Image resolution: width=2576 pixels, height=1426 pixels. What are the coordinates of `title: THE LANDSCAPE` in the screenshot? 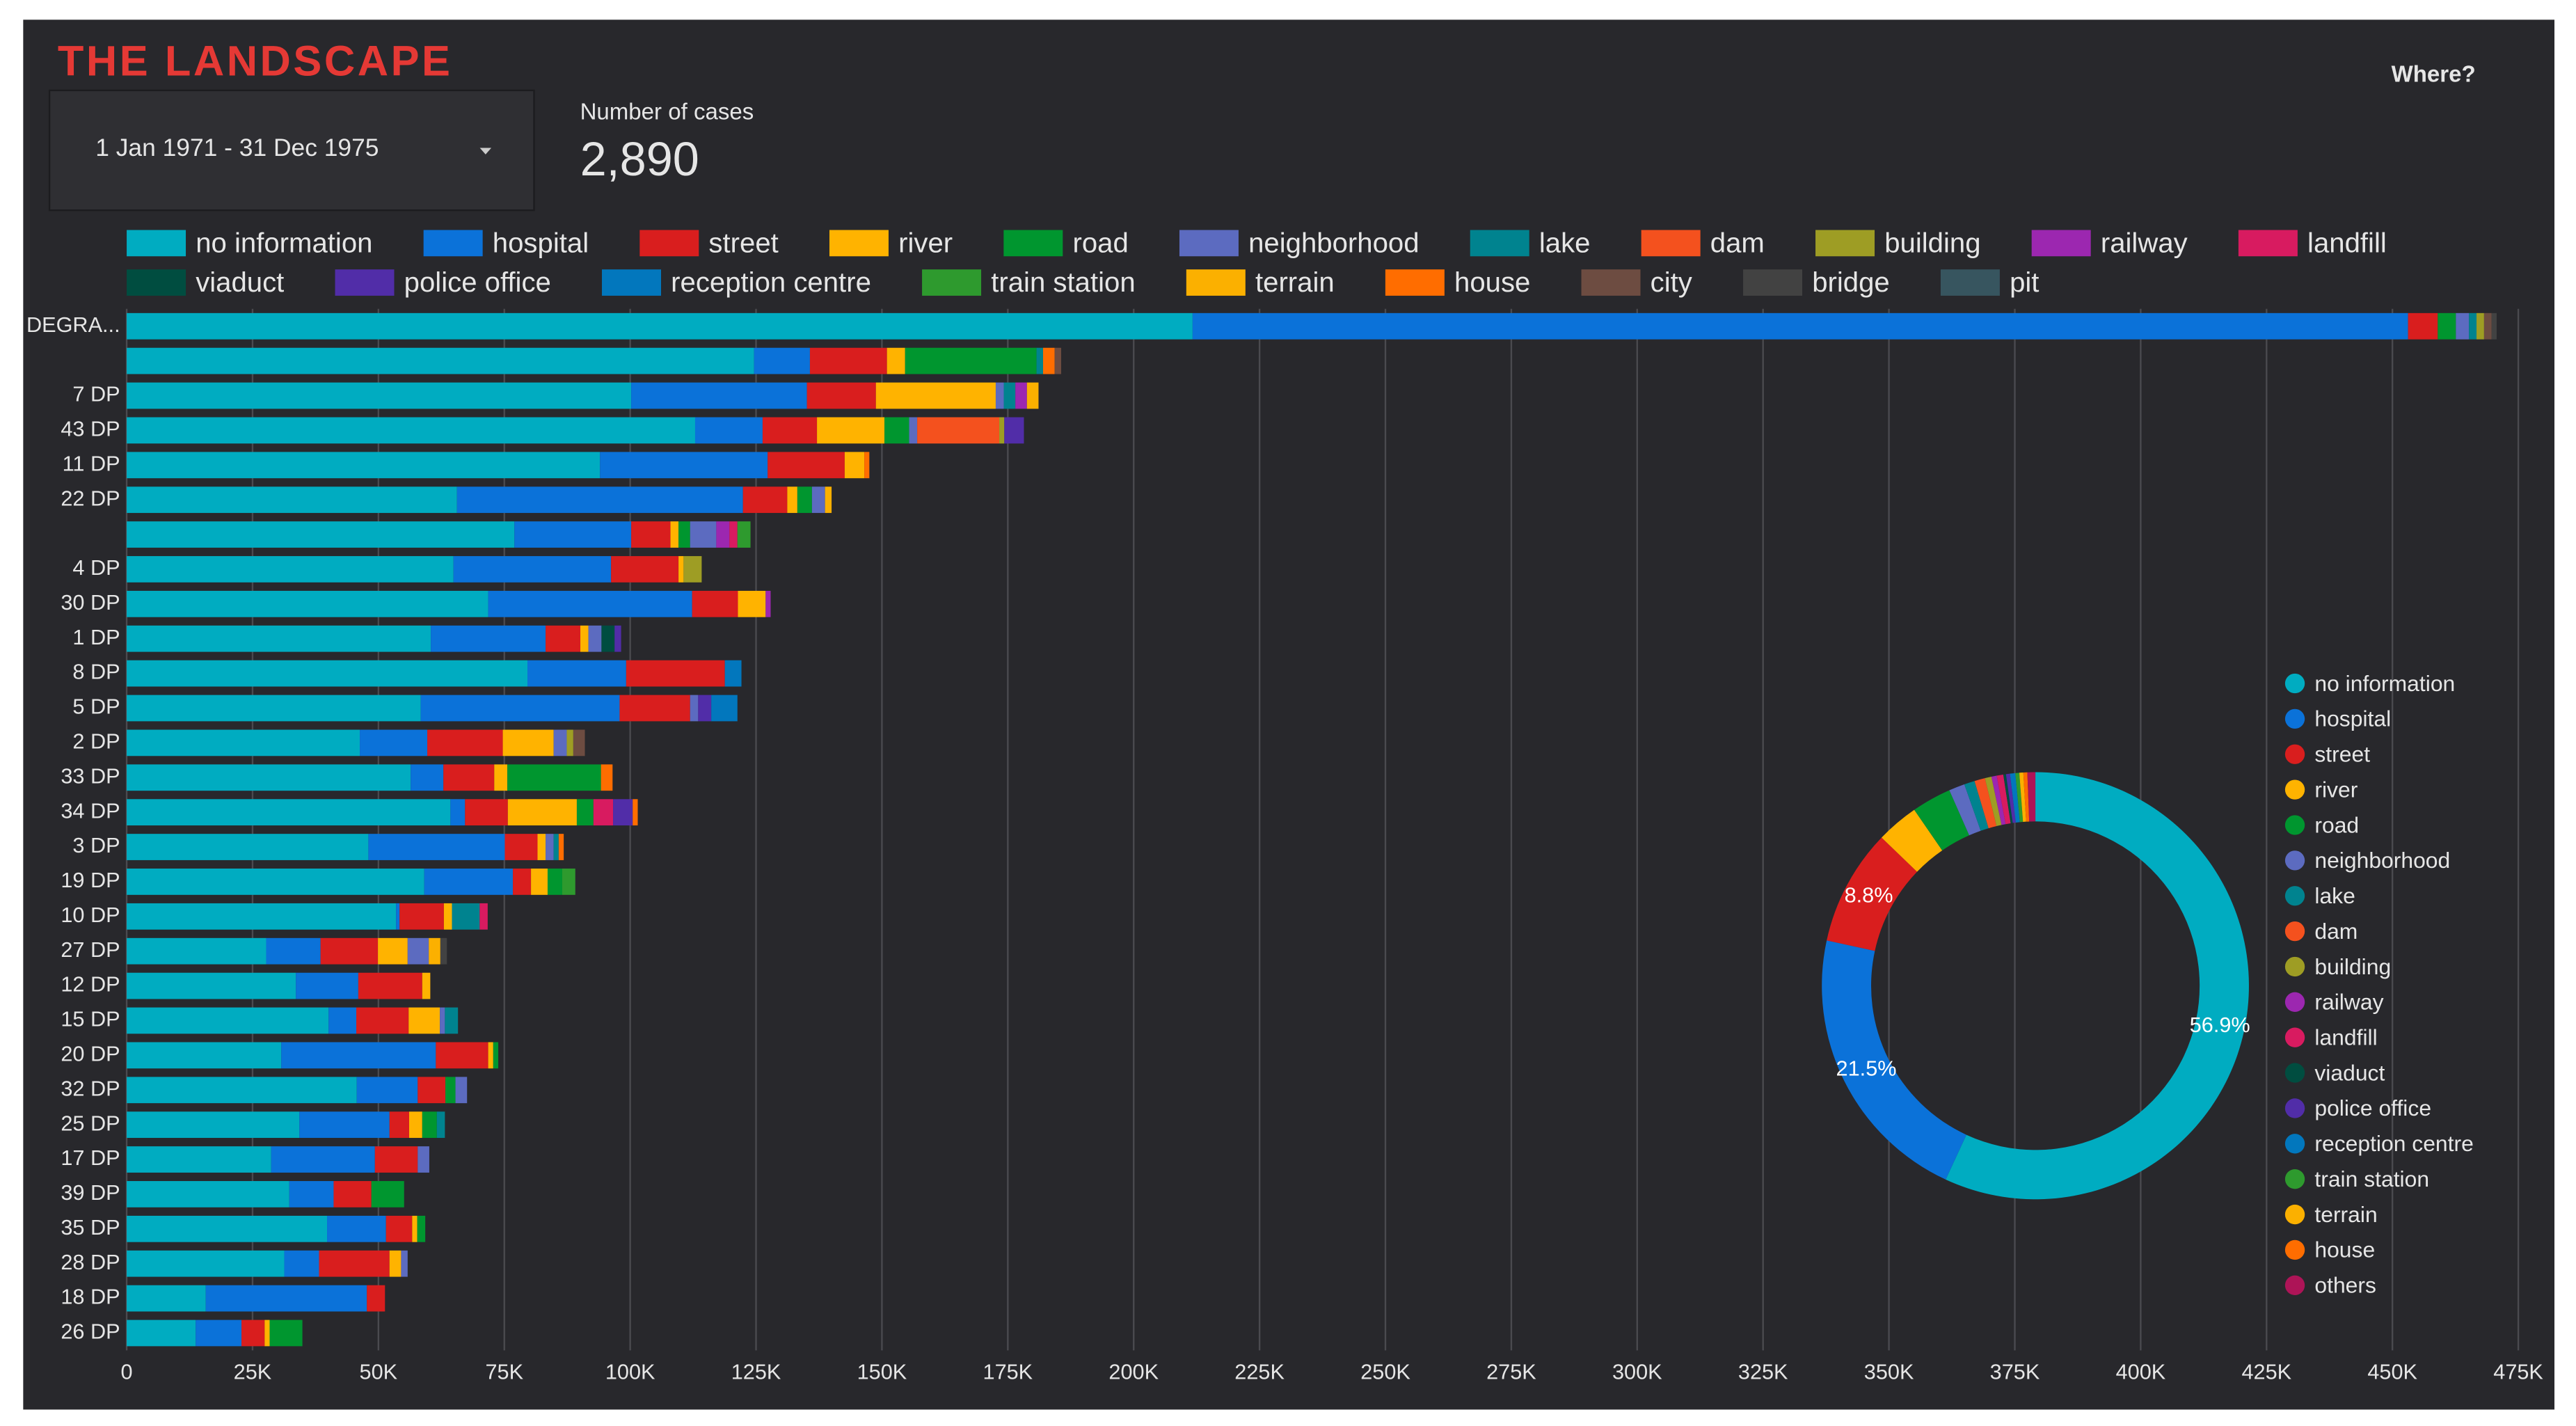 It's located at (255, 61).